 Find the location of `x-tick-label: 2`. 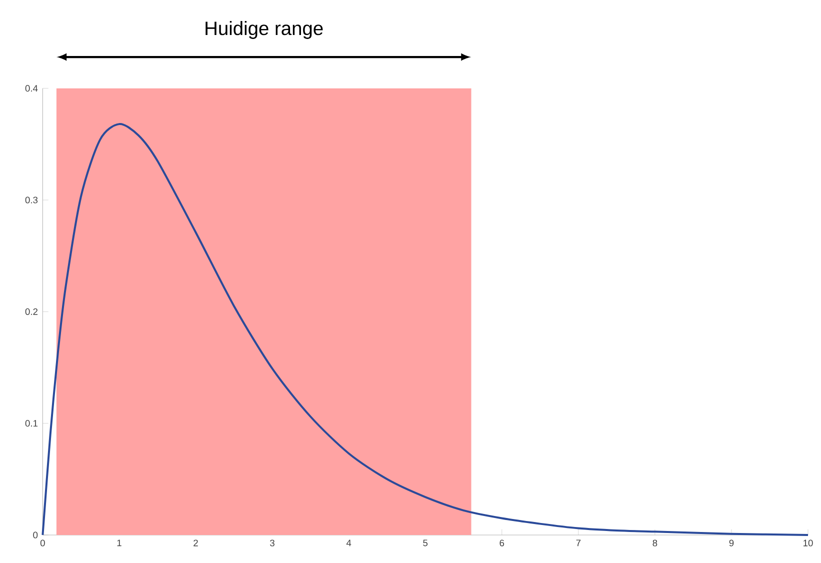

x-tick-label: 2 is located at coordinates (196, 543).